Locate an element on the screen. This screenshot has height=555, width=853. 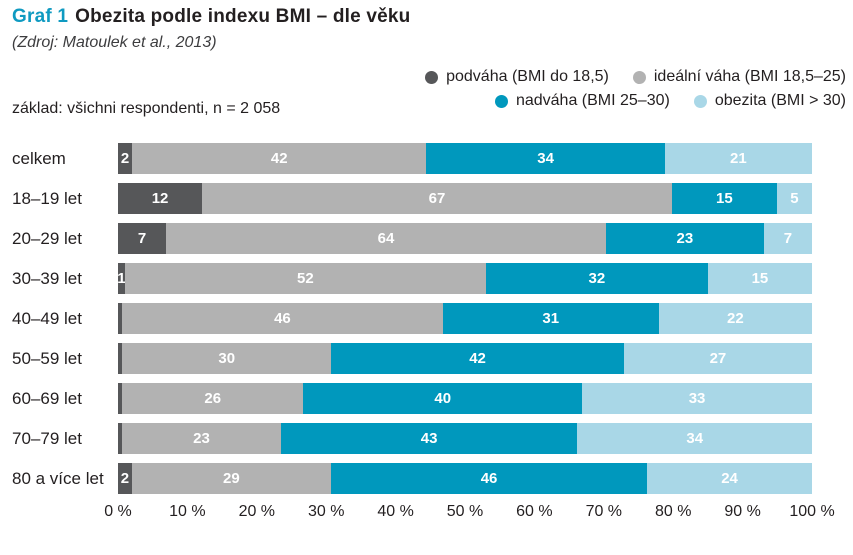
legend-item: obezita (BMI > 30) is located at coordinates (769, 101).